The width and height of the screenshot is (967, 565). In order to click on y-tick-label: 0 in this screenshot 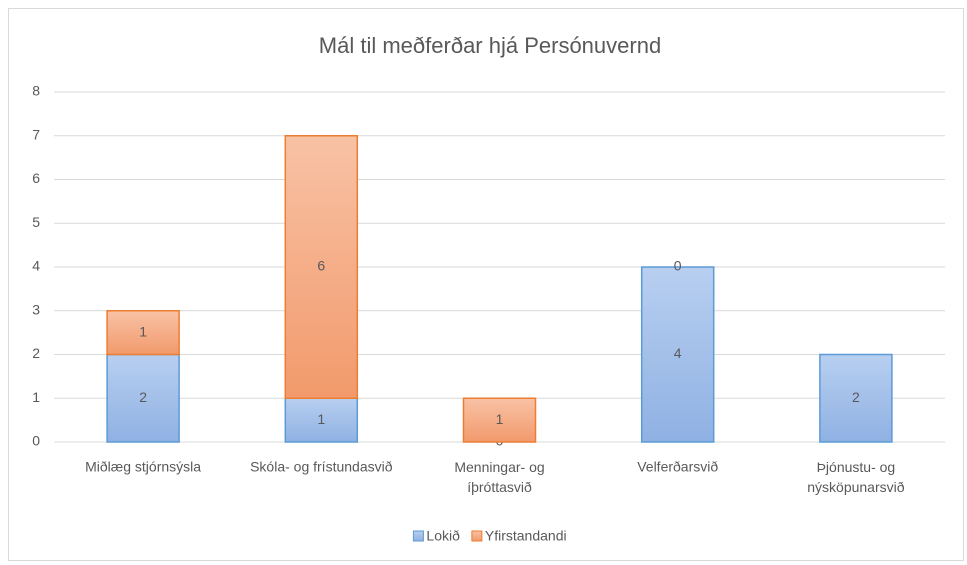, I will do `click(36, 441)`.